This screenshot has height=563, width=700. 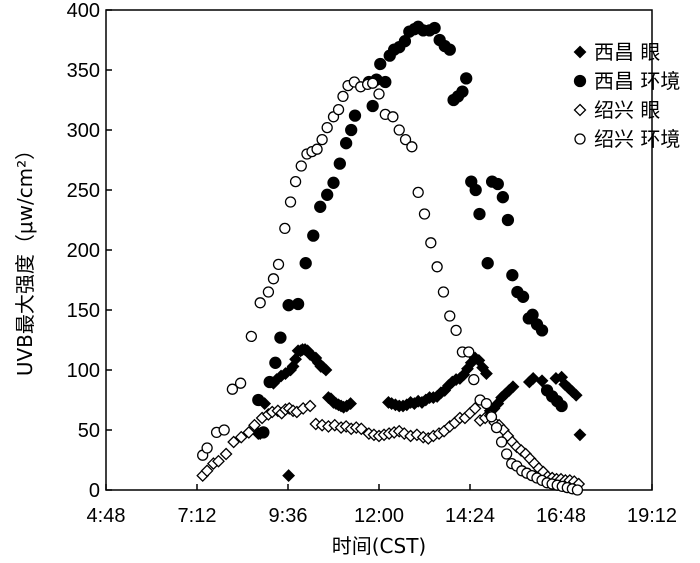 I want to click on x-tick-label: 19:12, so click(x=652, y=516).